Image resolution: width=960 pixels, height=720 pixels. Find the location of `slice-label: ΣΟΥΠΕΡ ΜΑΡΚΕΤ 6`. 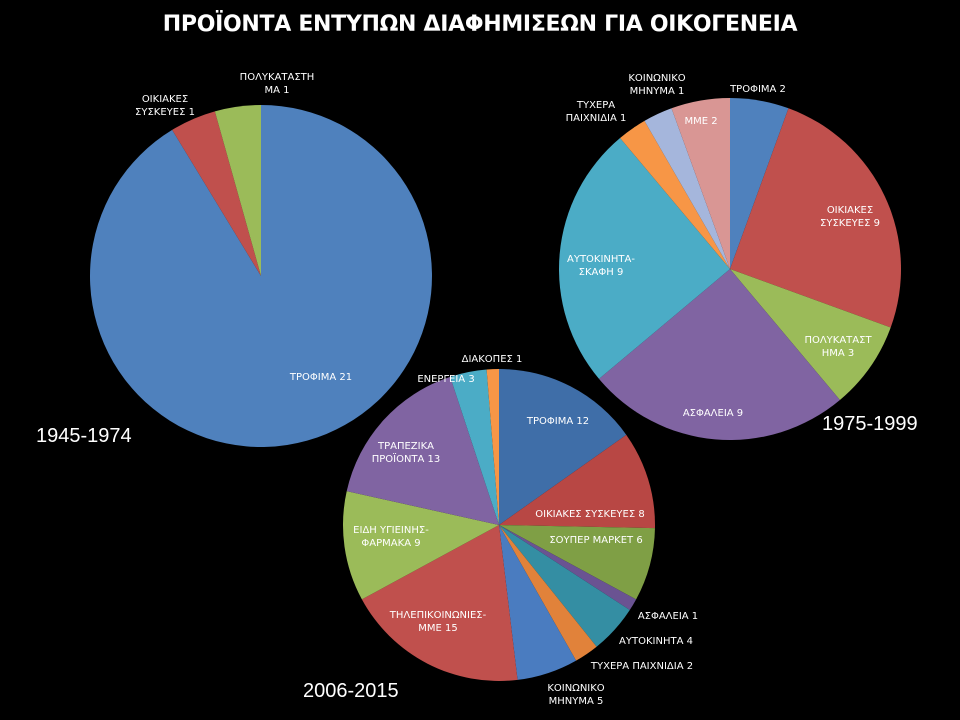

slice-label: ΣΟΥΠΕΡ ΜΑΡΚΕΤ 6 is located at coordinates (595, 540).